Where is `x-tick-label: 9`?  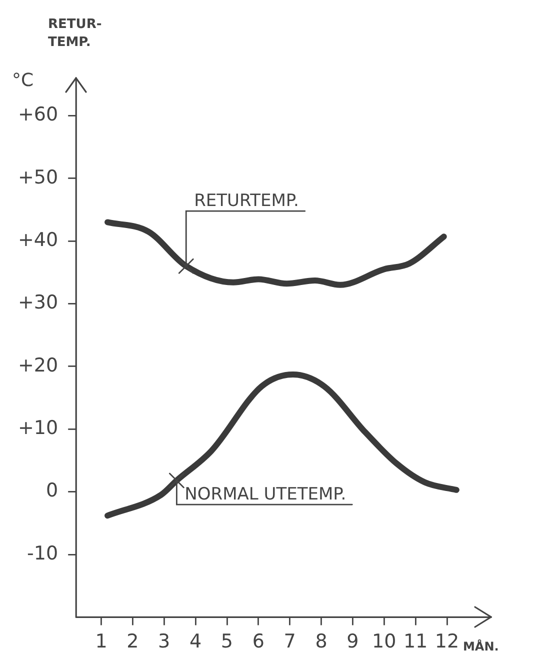 x-tick-label: 9 is located at coordinates (352, 641).